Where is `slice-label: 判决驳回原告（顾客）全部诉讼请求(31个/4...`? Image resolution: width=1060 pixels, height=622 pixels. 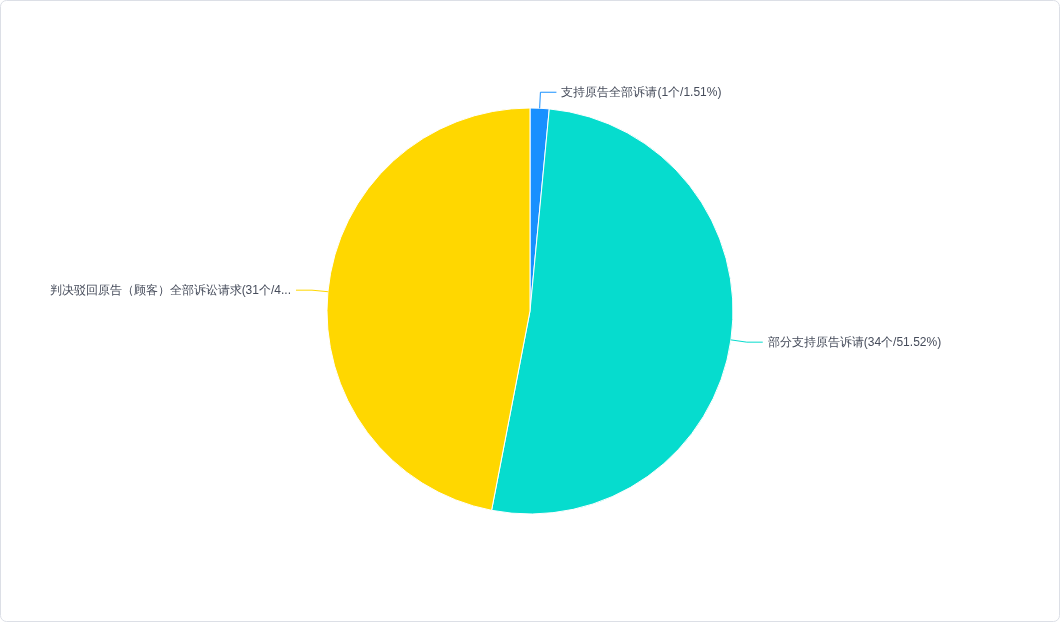
slice-label: 判决驳回原告（顾客）全部诉讼请求(31个/4... is located at coordinates (170, 290).